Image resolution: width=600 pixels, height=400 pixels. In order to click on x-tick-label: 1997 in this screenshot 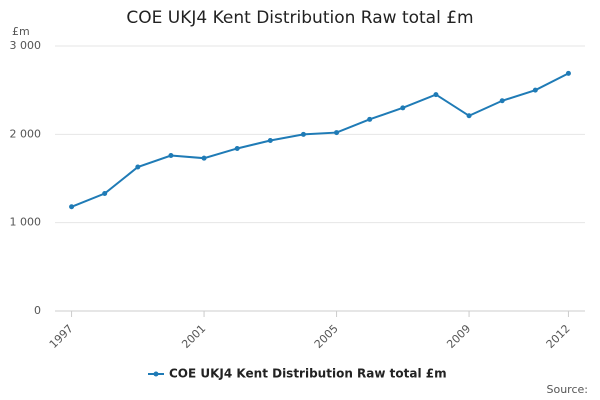, I will do `click(61, 336)`.